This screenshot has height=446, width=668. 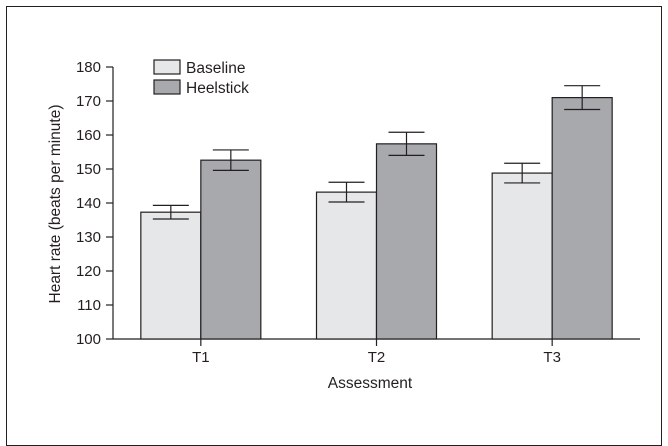 What do you see at coordinates (377, 357) in the screenshot?
I see `x-tick-label: T2` at bounding box center [377, 357].